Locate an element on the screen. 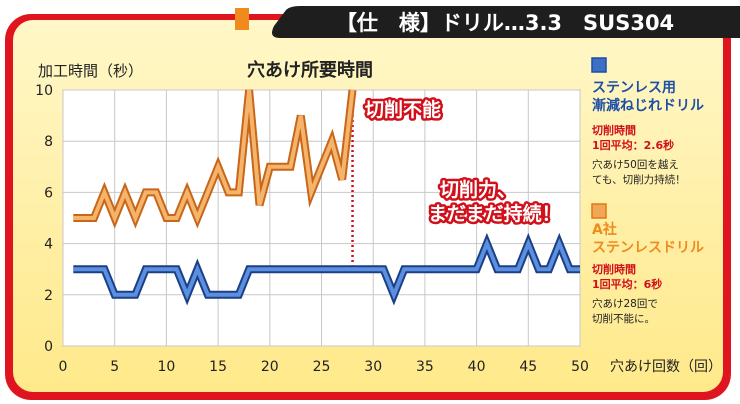 This screenshot has width=740, height=404. annotation-cutting-power-line2: まだまだ持続！ is located at coordinates (494, 213).